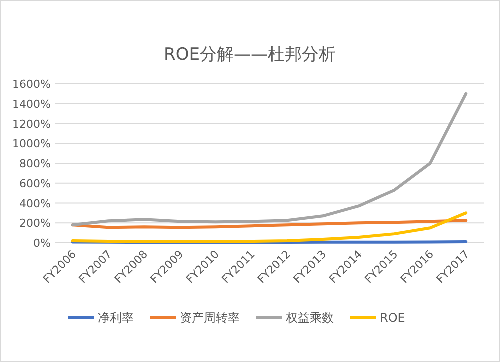 Image resolution: width=500 pixels, height=362 pixels. What do you see at coordinates (31, 124) in the screenshot?
I see `y-tick-label: 1200%` at bounding box center [31, 124].